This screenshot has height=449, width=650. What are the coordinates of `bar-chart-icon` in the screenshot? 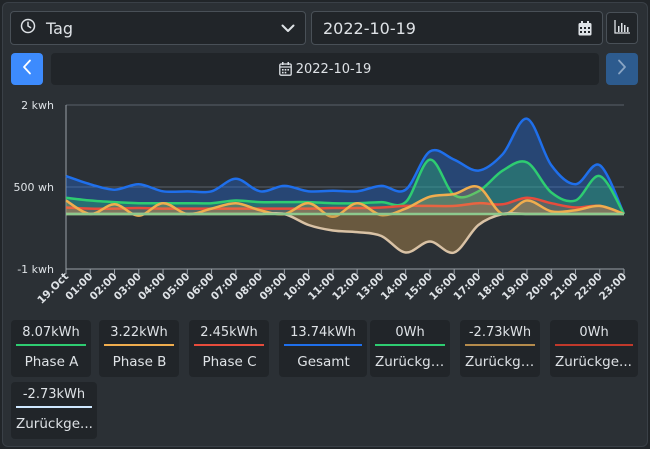 It's located at (622, 28).